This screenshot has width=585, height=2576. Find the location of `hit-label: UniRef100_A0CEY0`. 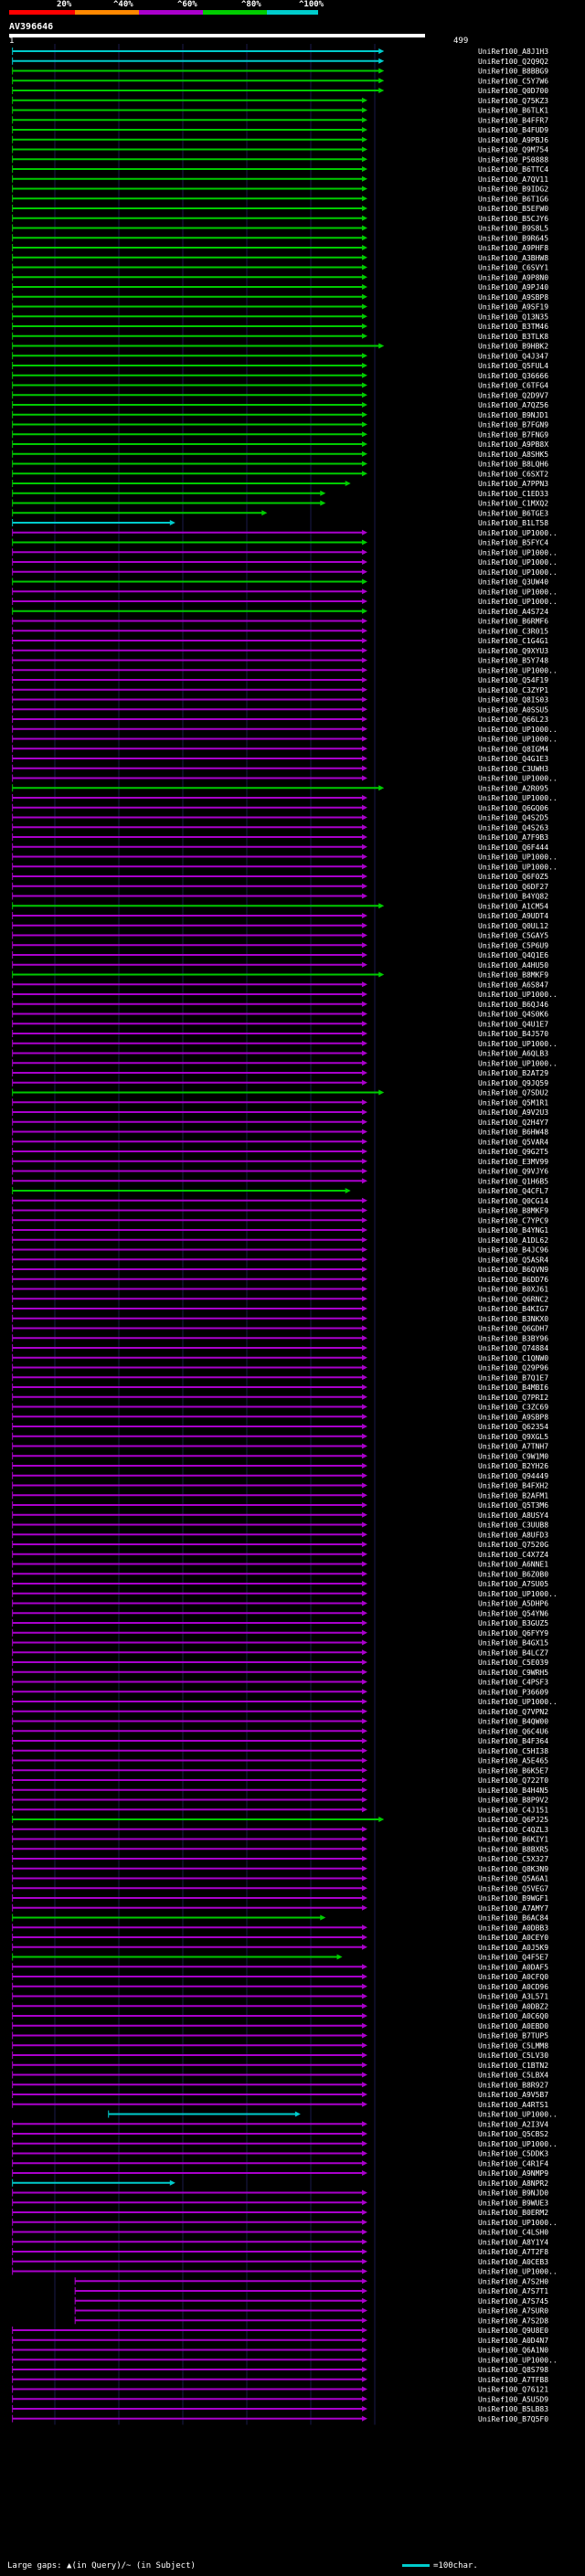

hit-label: UniRef100_A0CEY0 is located at coordinates (513, 1938).